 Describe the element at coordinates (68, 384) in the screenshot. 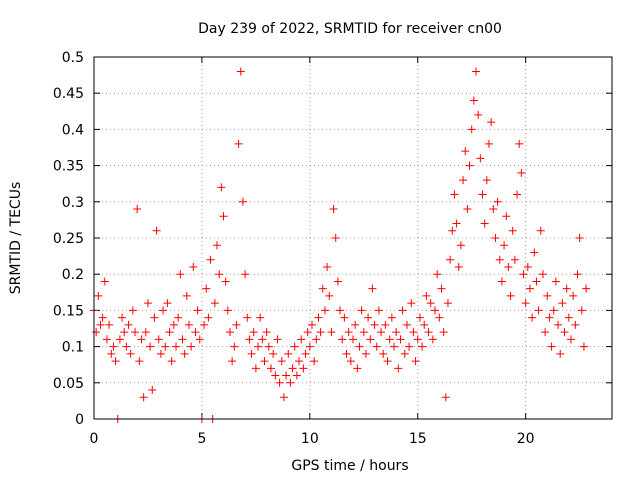

I see `y-tick-label: 0.05` at that location.